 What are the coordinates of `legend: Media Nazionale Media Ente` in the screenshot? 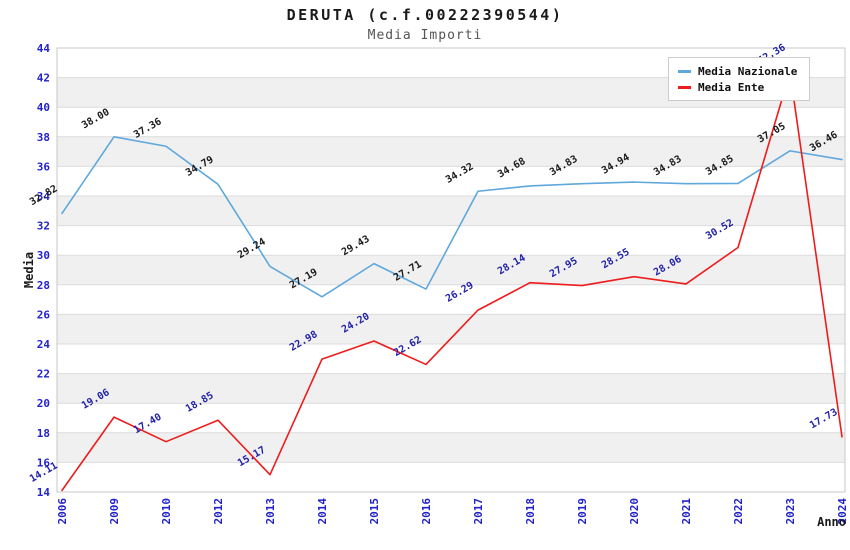 It's located at (739, 79).